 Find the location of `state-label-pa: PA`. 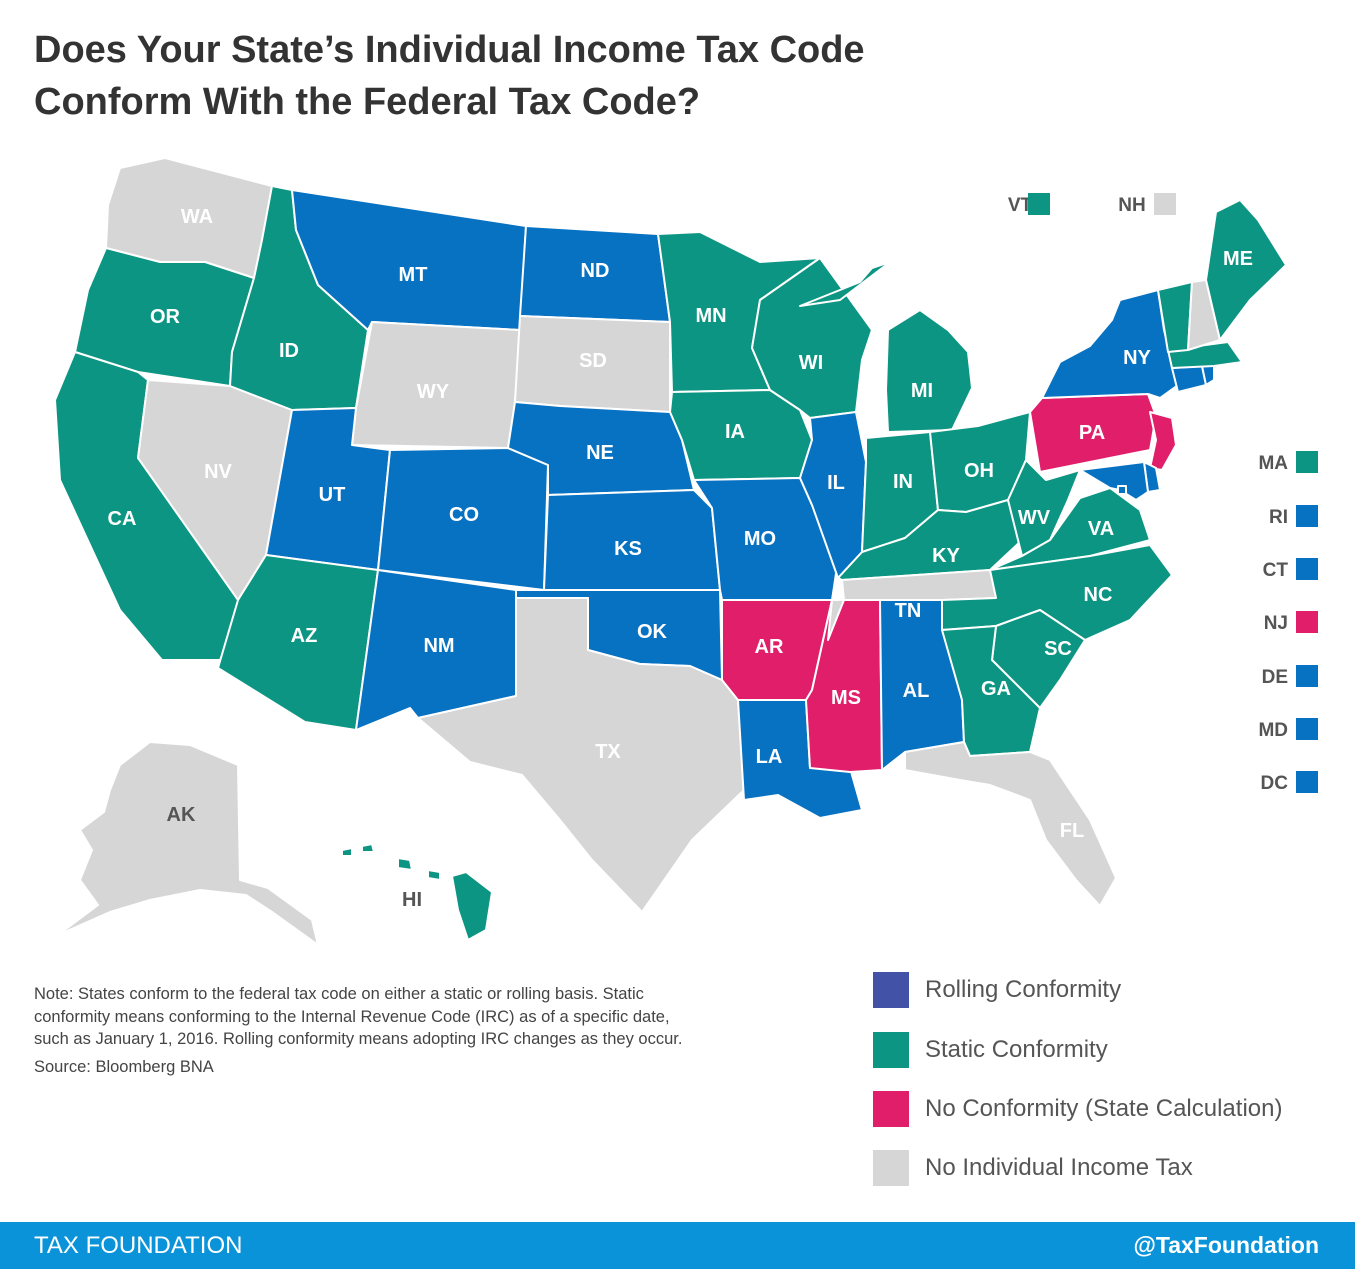

state-label-pa: PA is located at coordinates (1092, 433).